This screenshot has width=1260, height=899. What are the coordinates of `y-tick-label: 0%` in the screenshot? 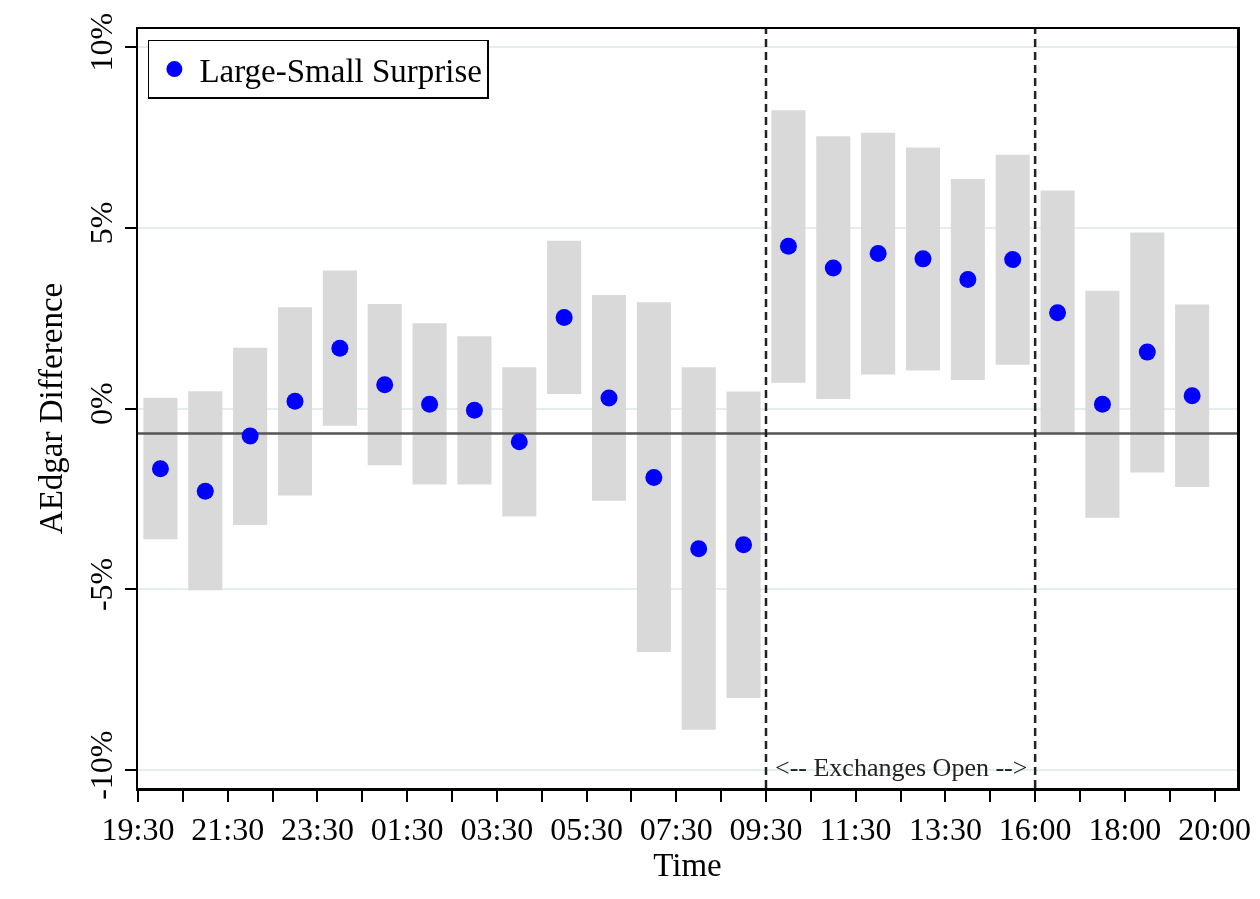 It's located at (100, 404).